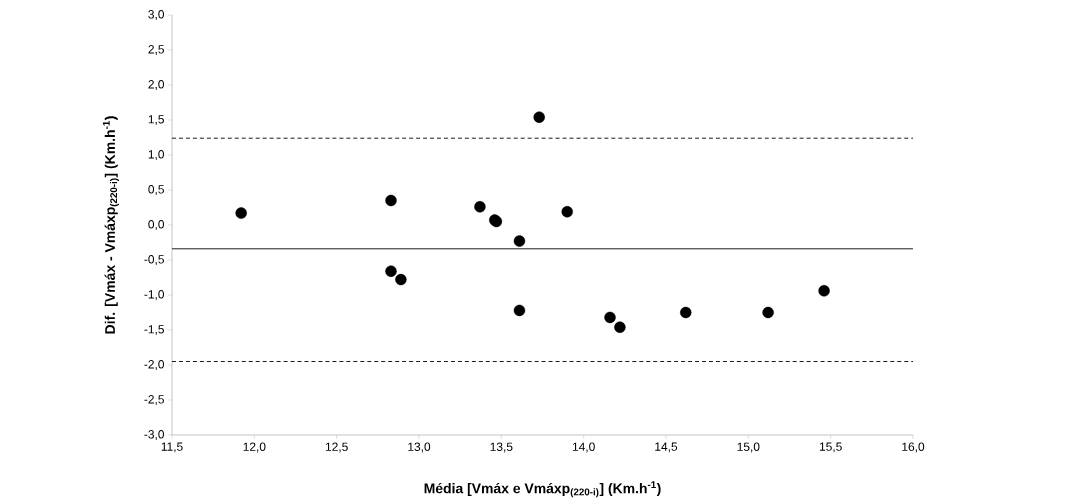 This screenshot has height=504, width=1065. Describe the element at coordinates (156, 85) in the screenshot. I see `y-tick-label: 2,0` at that location.